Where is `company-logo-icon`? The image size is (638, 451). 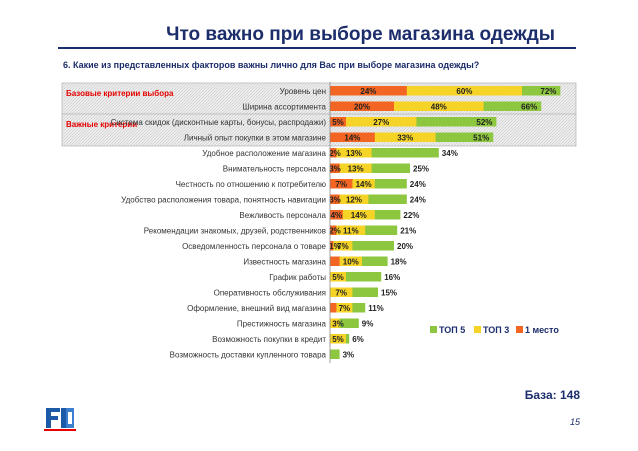
company-logo-icon is located at coordinates (60, 418).